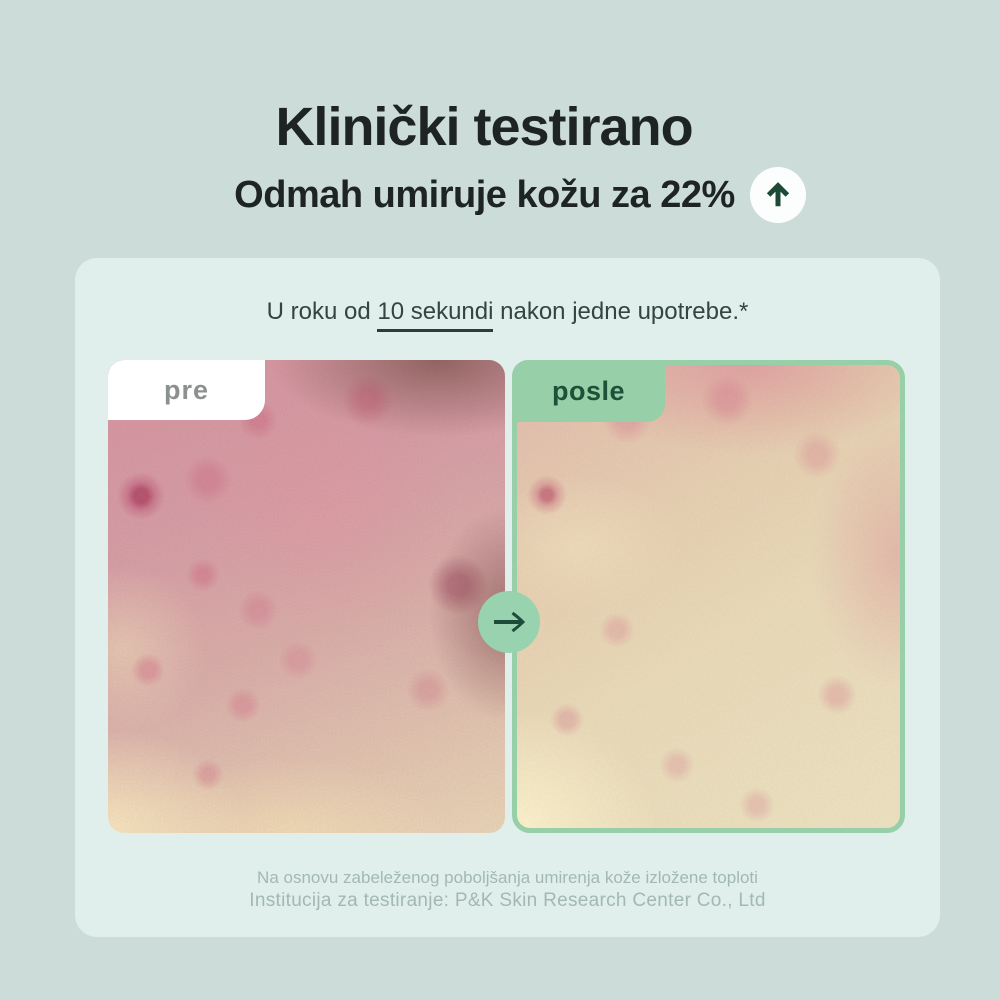  Describe the element at coordinates (509, 622) in the screenshot. I see `arrow-right-icon` at that location.